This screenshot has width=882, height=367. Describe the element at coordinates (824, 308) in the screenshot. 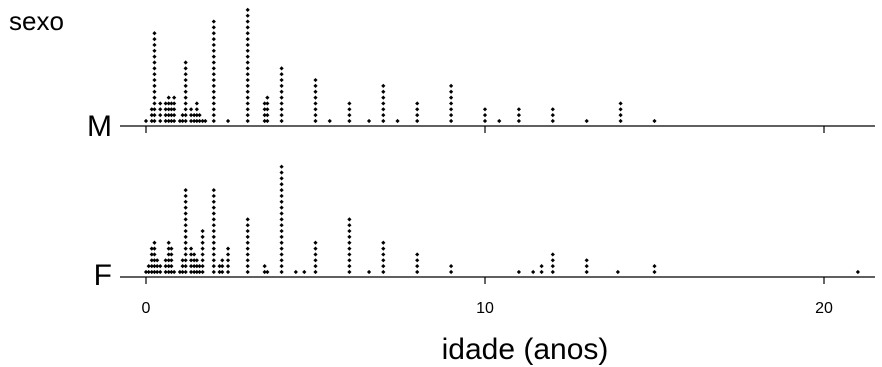

I see `x-tick-label: 20` at that location.